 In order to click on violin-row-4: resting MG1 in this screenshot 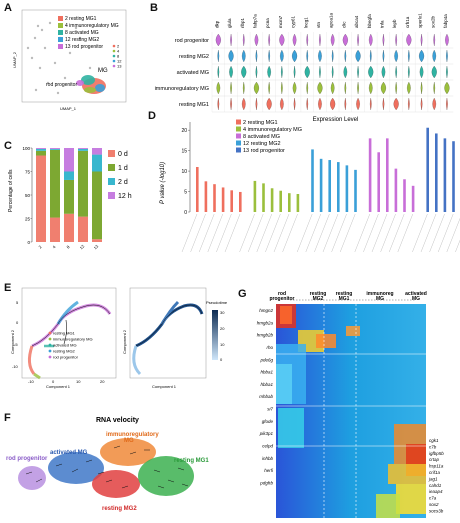, I will do `click(194, 105)`.